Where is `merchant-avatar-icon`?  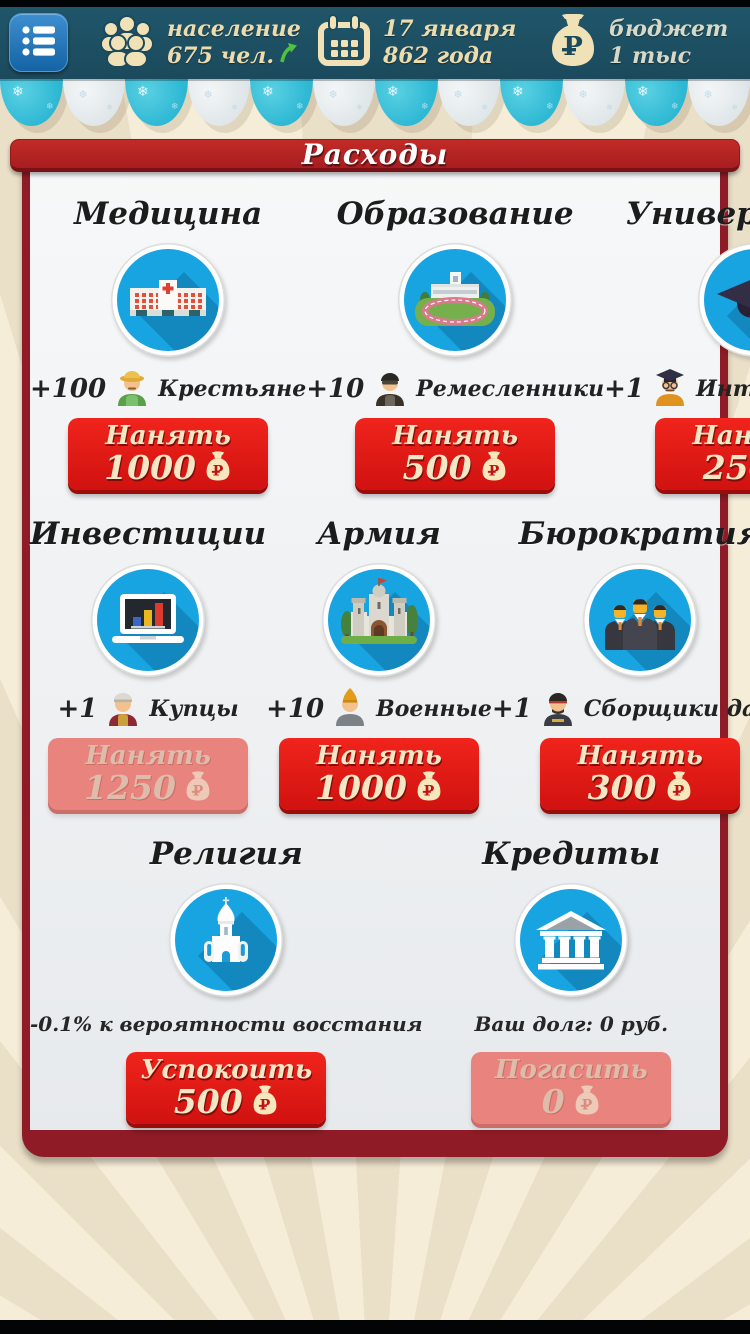 merchant-avatar-icon is located at coordinates (123, 709).